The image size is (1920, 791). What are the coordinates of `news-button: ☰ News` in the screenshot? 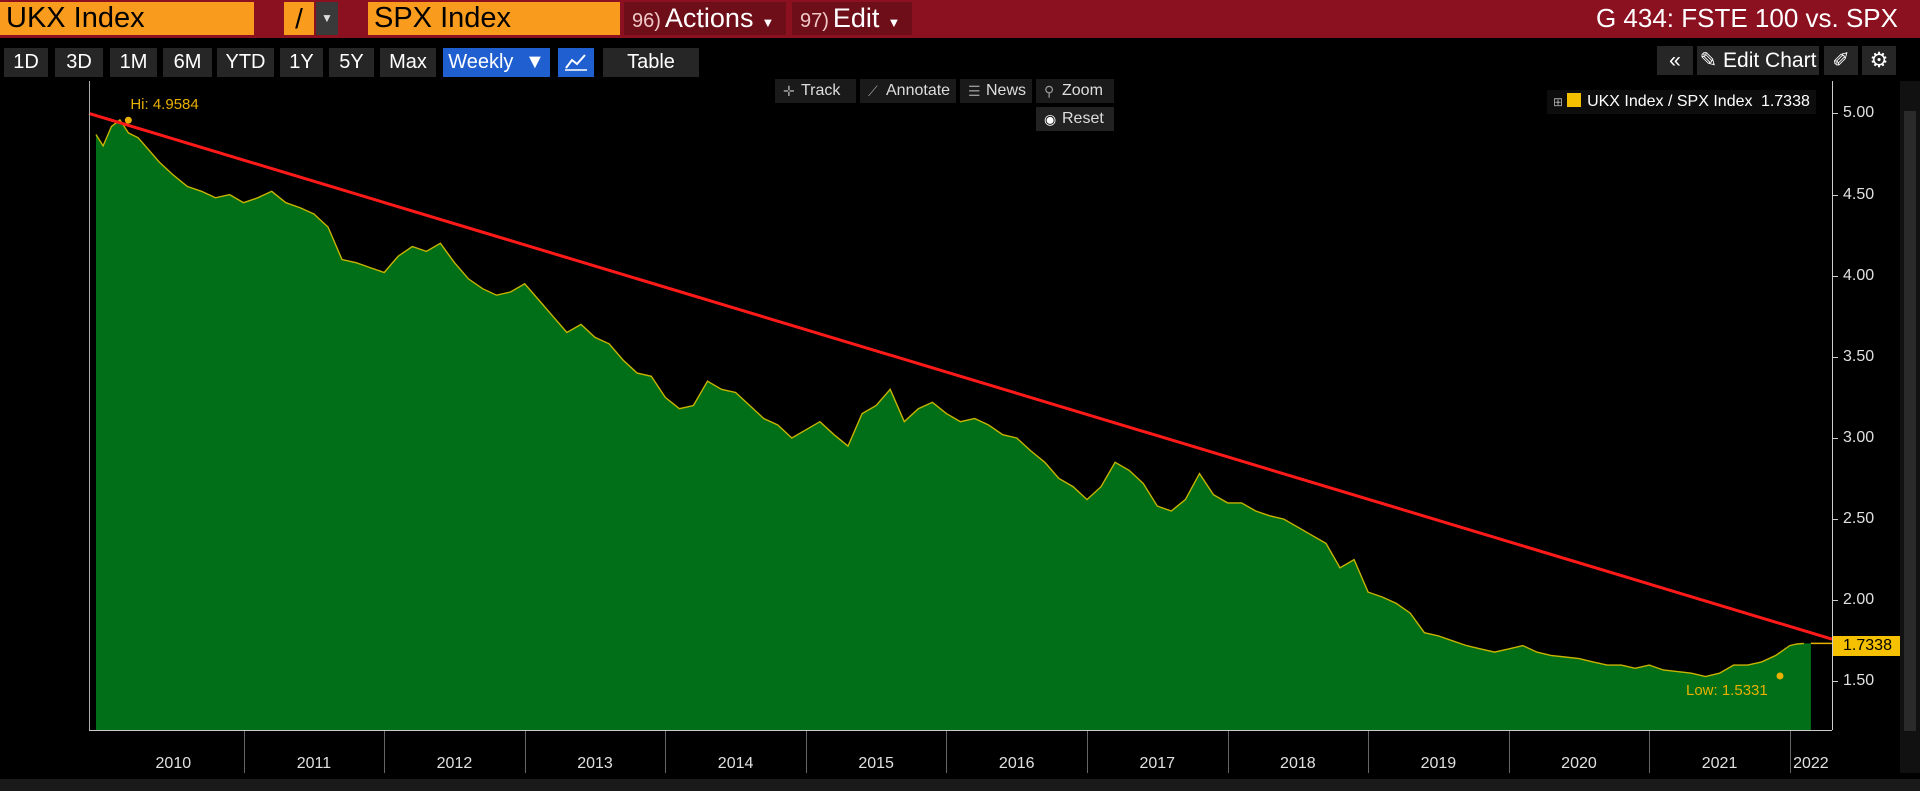 It's located at (996, 91).